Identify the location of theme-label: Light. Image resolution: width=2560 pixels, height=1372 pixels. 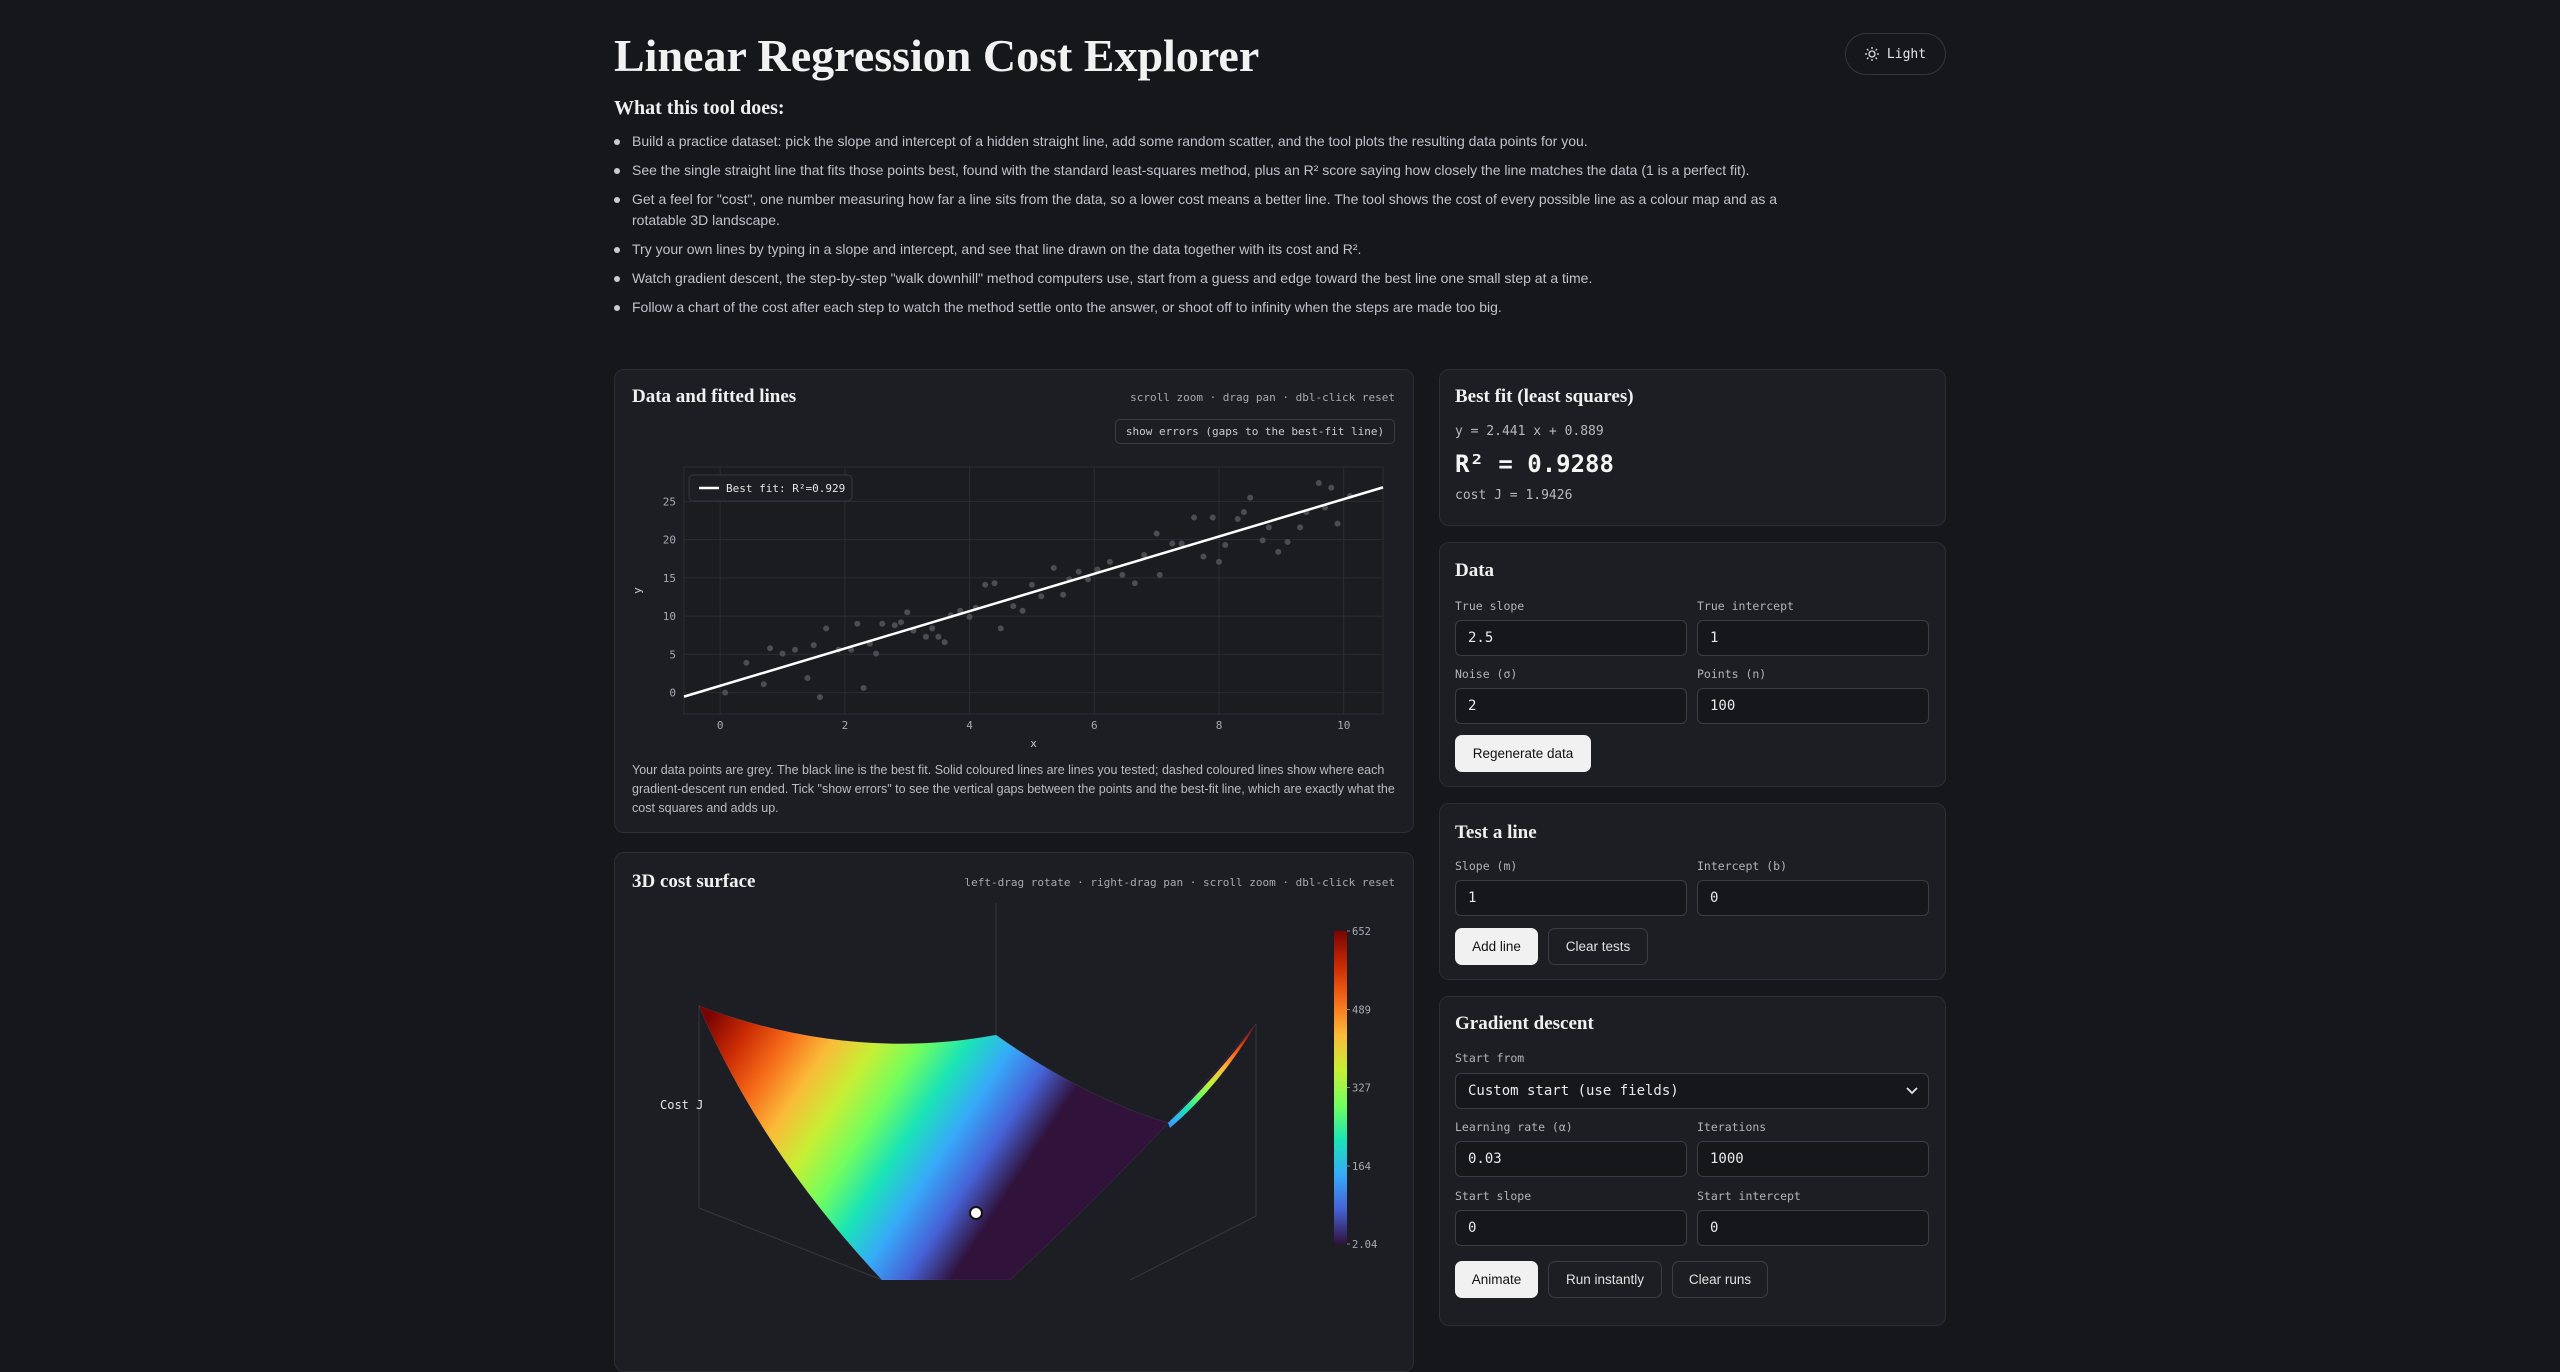
(1906, 54).